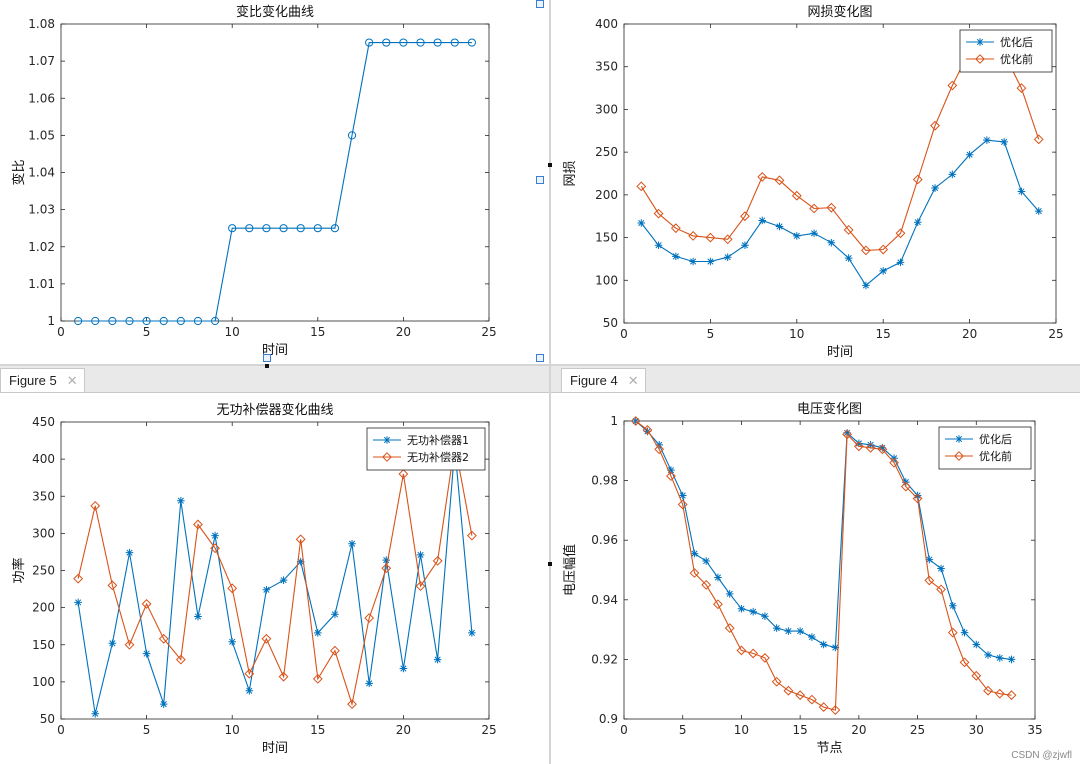 This screenshot has height=764, width=1080. I want to click on series-line, so click(275, 575).